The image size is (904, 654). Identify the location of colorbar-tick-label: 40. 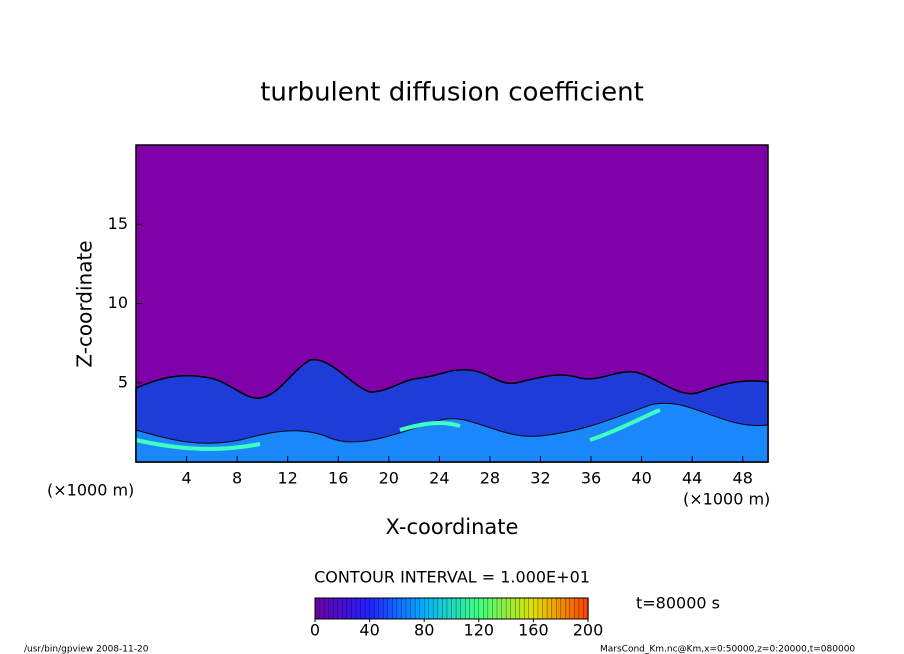
(369, 630).